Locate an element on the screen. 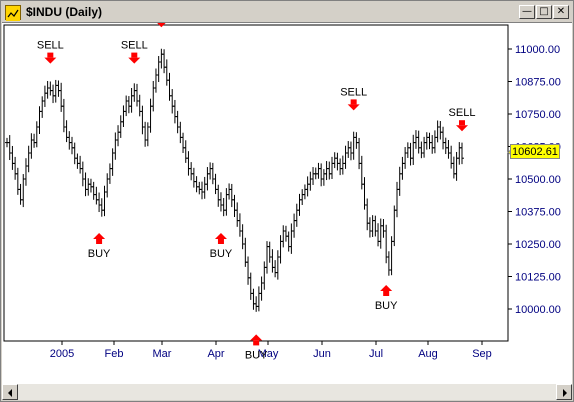 Image resolution: width=574 pixels, height=402 pixels. title-bar: $INDU (Daily) — □ ✕ is located at coordinates (287, 12).